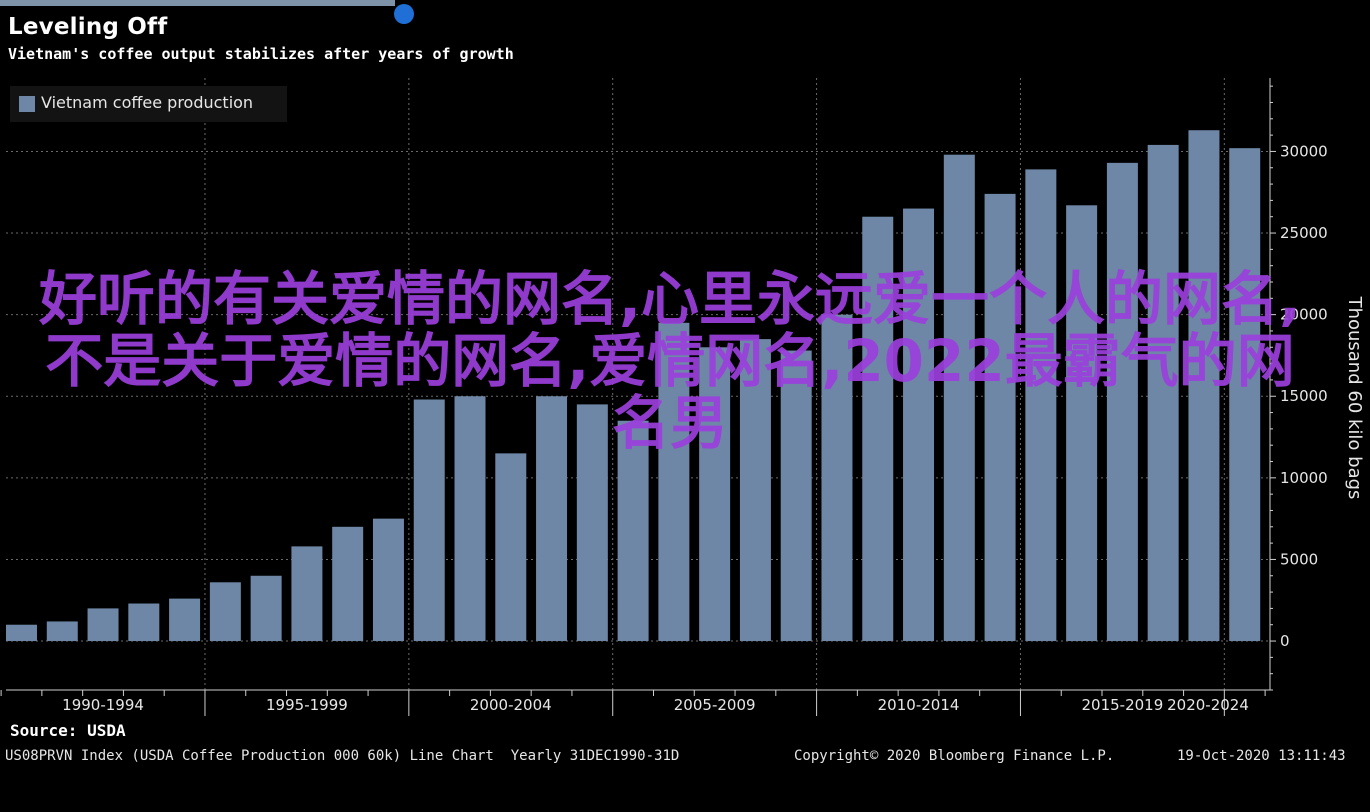 The image size is (1370, 812). Describe the element at coordinates (1122, 402) in the screenshot. I see `bar-2017` at that location.